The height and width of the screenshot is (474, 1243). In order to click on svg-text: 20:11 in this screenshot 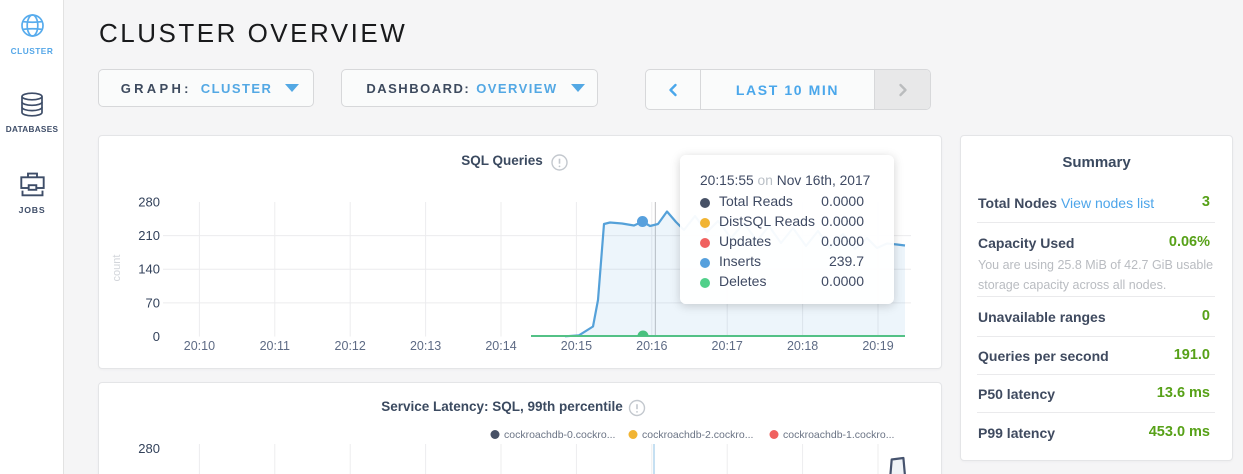, I will do `click(275, 346)`.